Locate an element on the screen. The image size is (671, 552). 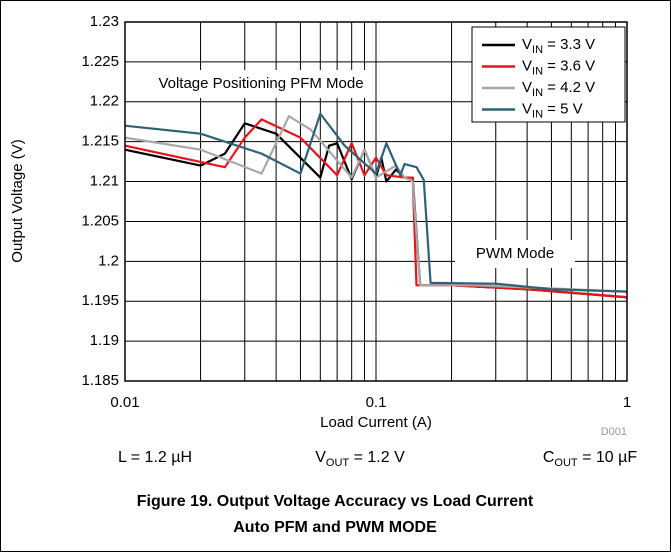
x-tick-label: 0.01 is located at coordinates (124, 402).